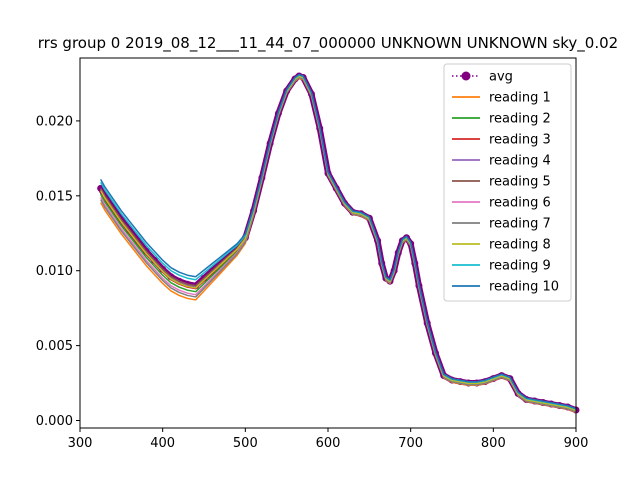 This screenshot has height=480, width=640. What do you see at coordinates (501, 77) in the screenshot?
I see `legend-label: avg` at bounding box center [501, 77].